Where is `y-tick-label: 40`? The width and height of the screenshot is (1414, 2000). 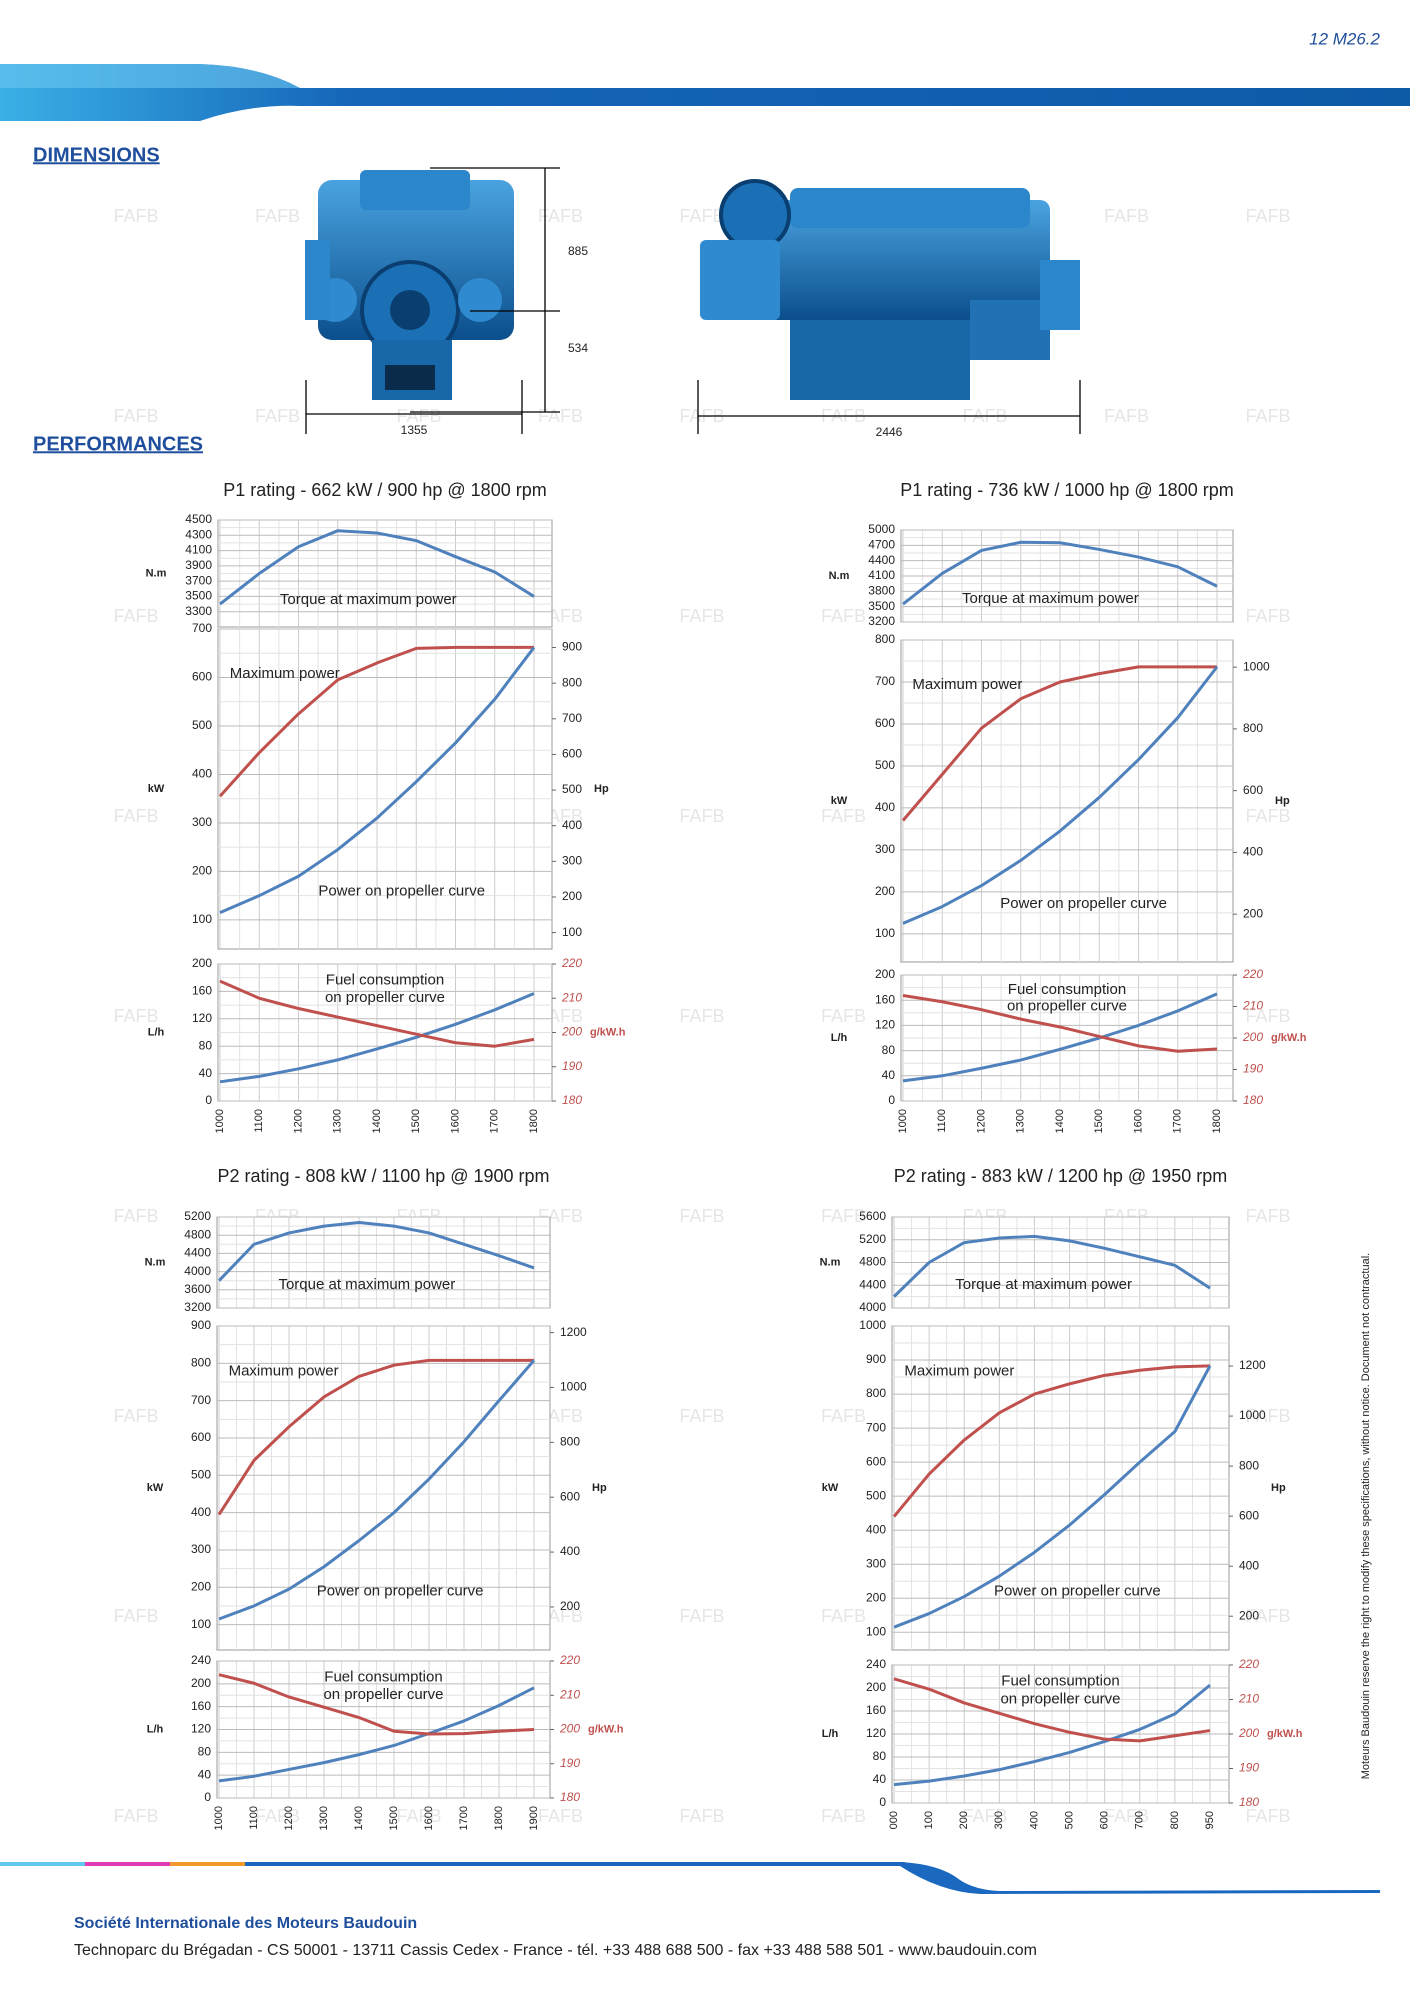 y-tick-label: 40 is located at coordinates (205, 1774).